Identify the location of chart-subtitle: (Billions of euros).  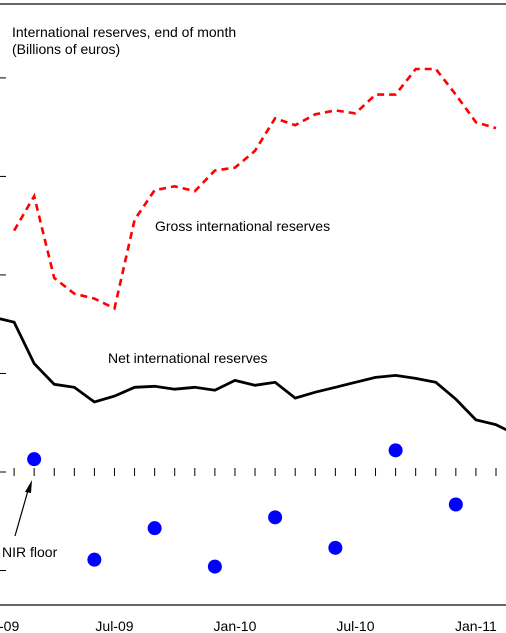
(66, 49).